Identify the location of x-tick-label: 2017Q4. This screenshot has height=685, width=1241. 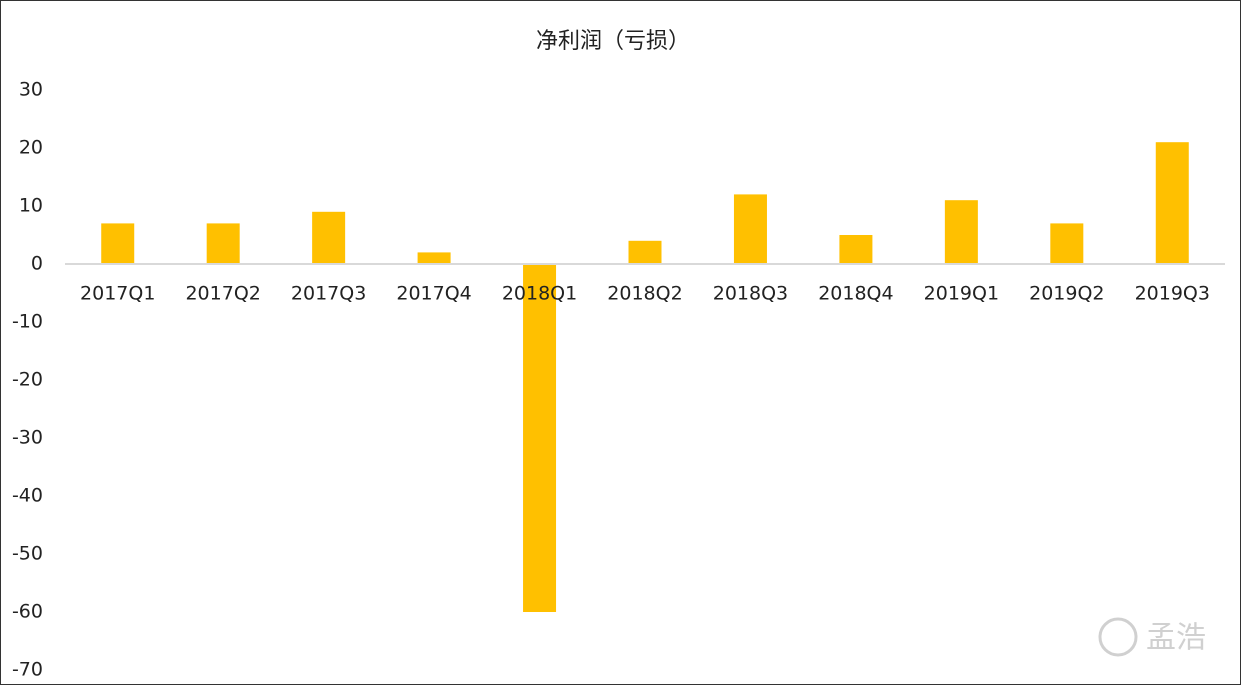
(433, 294).